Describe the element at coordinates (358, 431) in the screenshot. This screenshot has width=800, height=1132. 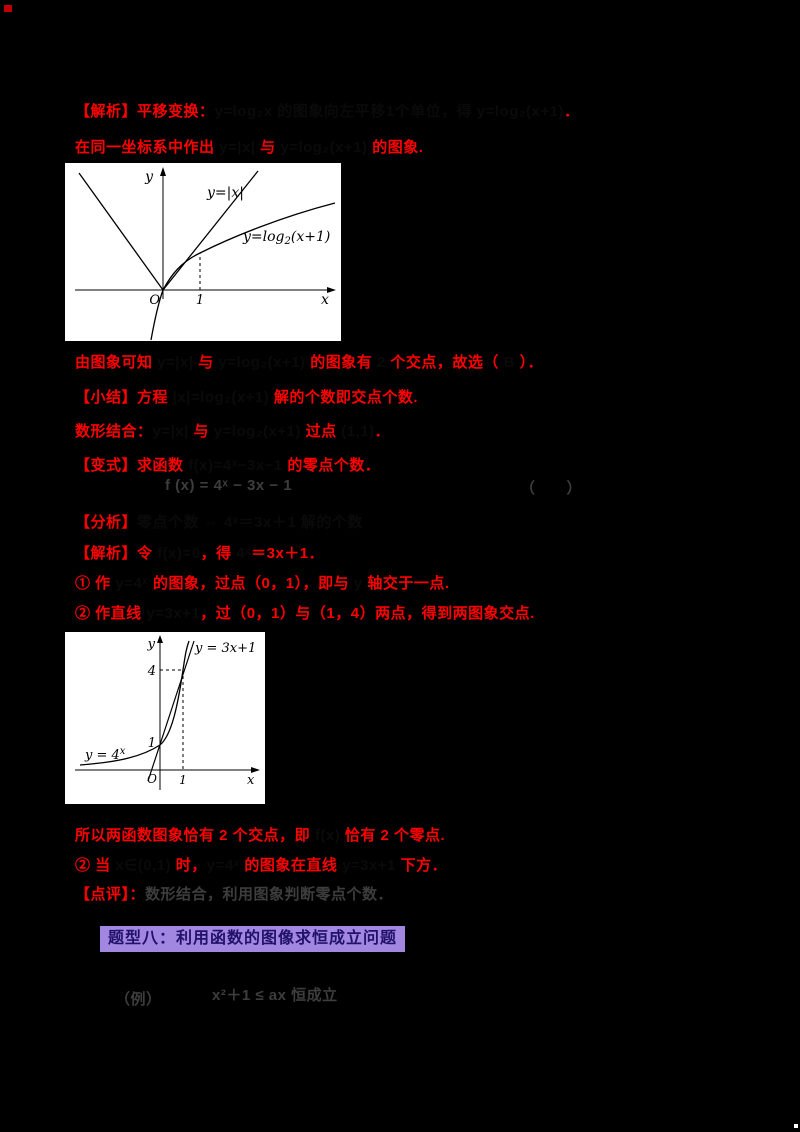
I see `math-fragment: (1,1)` at that location.